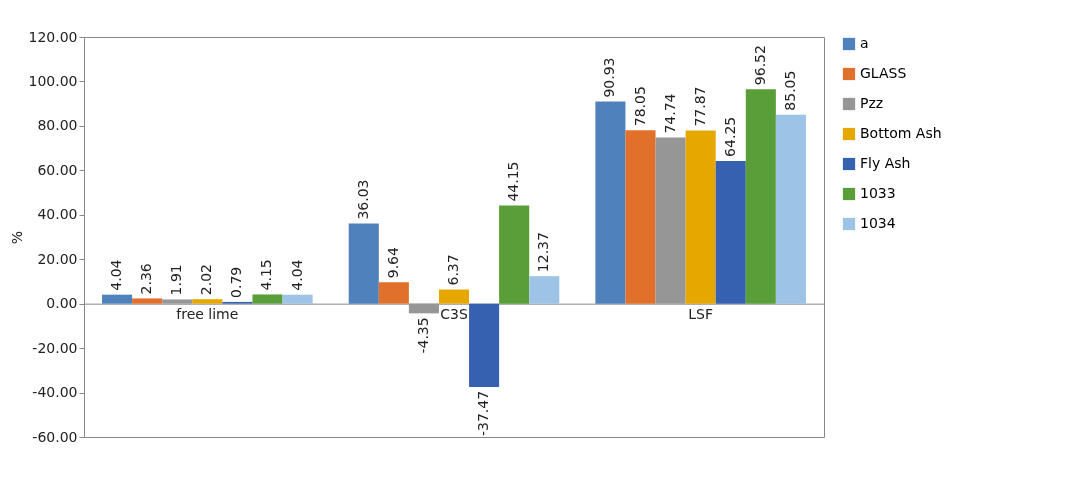 This screenshot has height=488, width=1070. Describe the element at coordinates (62, 303) in the screenshot. I see `y-tick-label: 0.00` at that location.